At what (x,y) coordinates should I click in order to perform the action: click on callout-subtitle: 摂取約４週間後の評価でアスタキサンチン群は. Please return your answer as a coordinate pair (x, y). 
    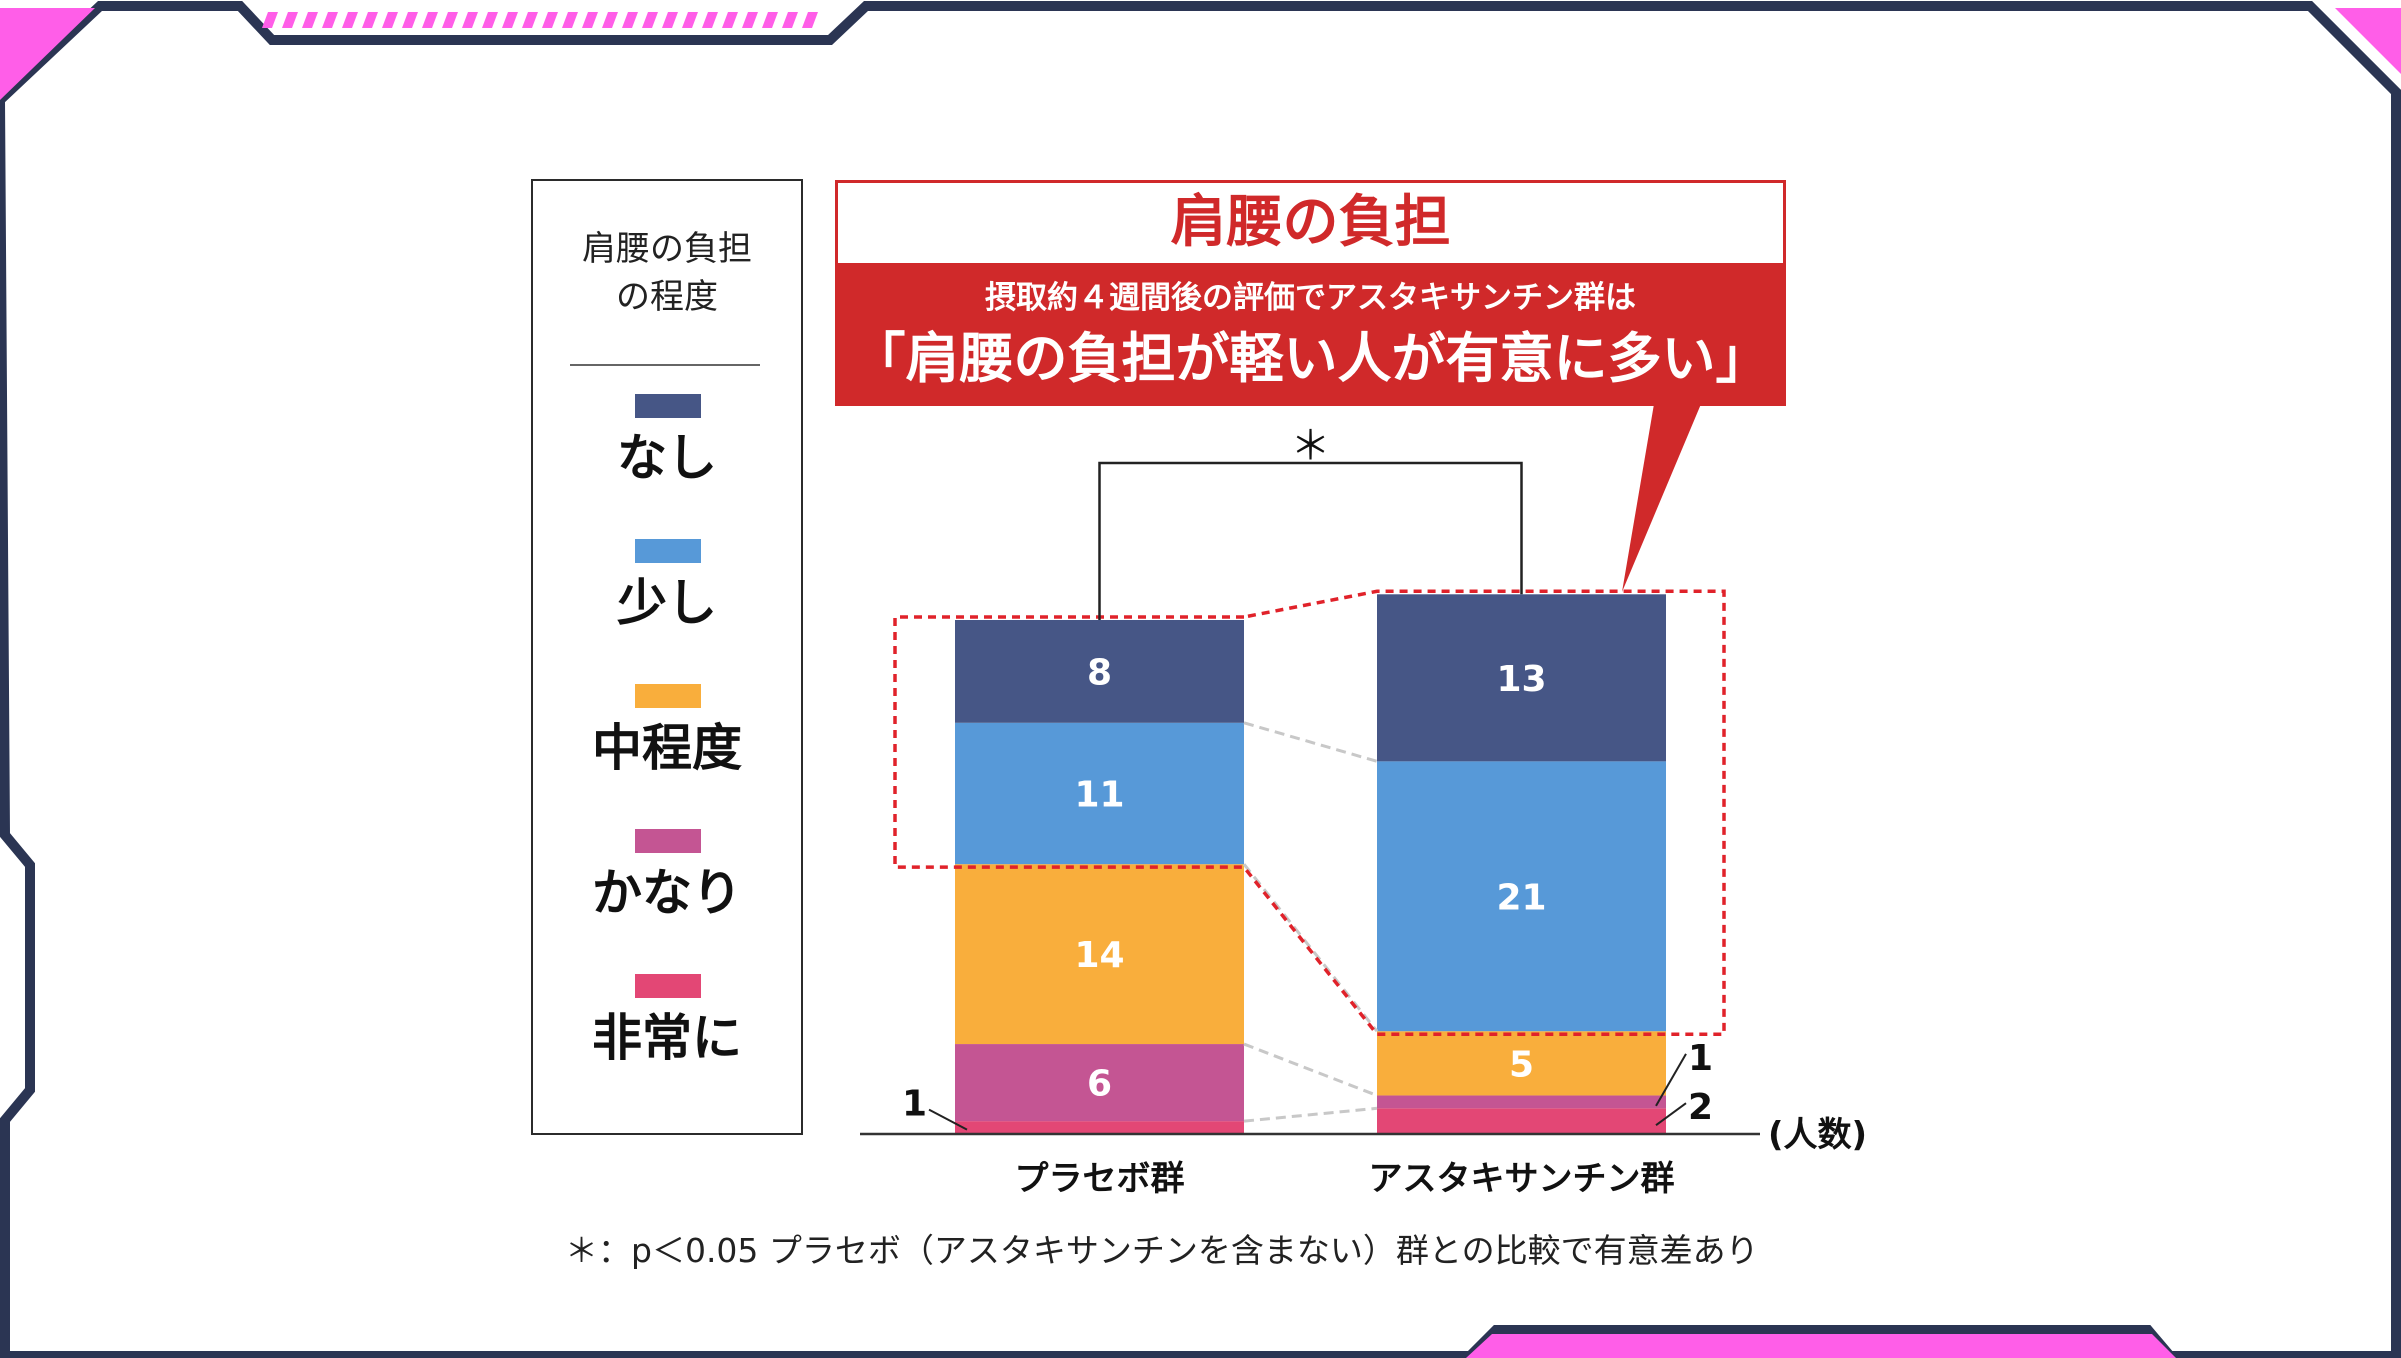
    Looking at the image, I should click on (1310, 298).